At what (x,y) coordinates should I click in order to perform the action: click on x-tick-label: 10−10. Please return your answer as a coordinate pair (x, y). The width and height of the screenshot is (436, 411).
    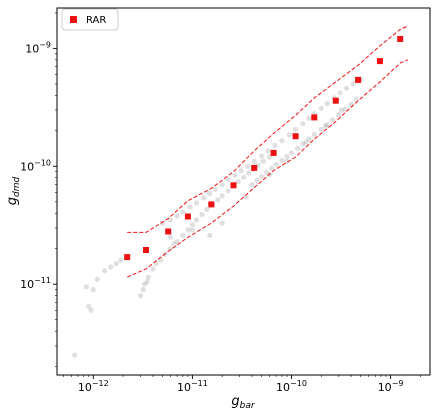
    Looking at the image, I should click on (291, 386).